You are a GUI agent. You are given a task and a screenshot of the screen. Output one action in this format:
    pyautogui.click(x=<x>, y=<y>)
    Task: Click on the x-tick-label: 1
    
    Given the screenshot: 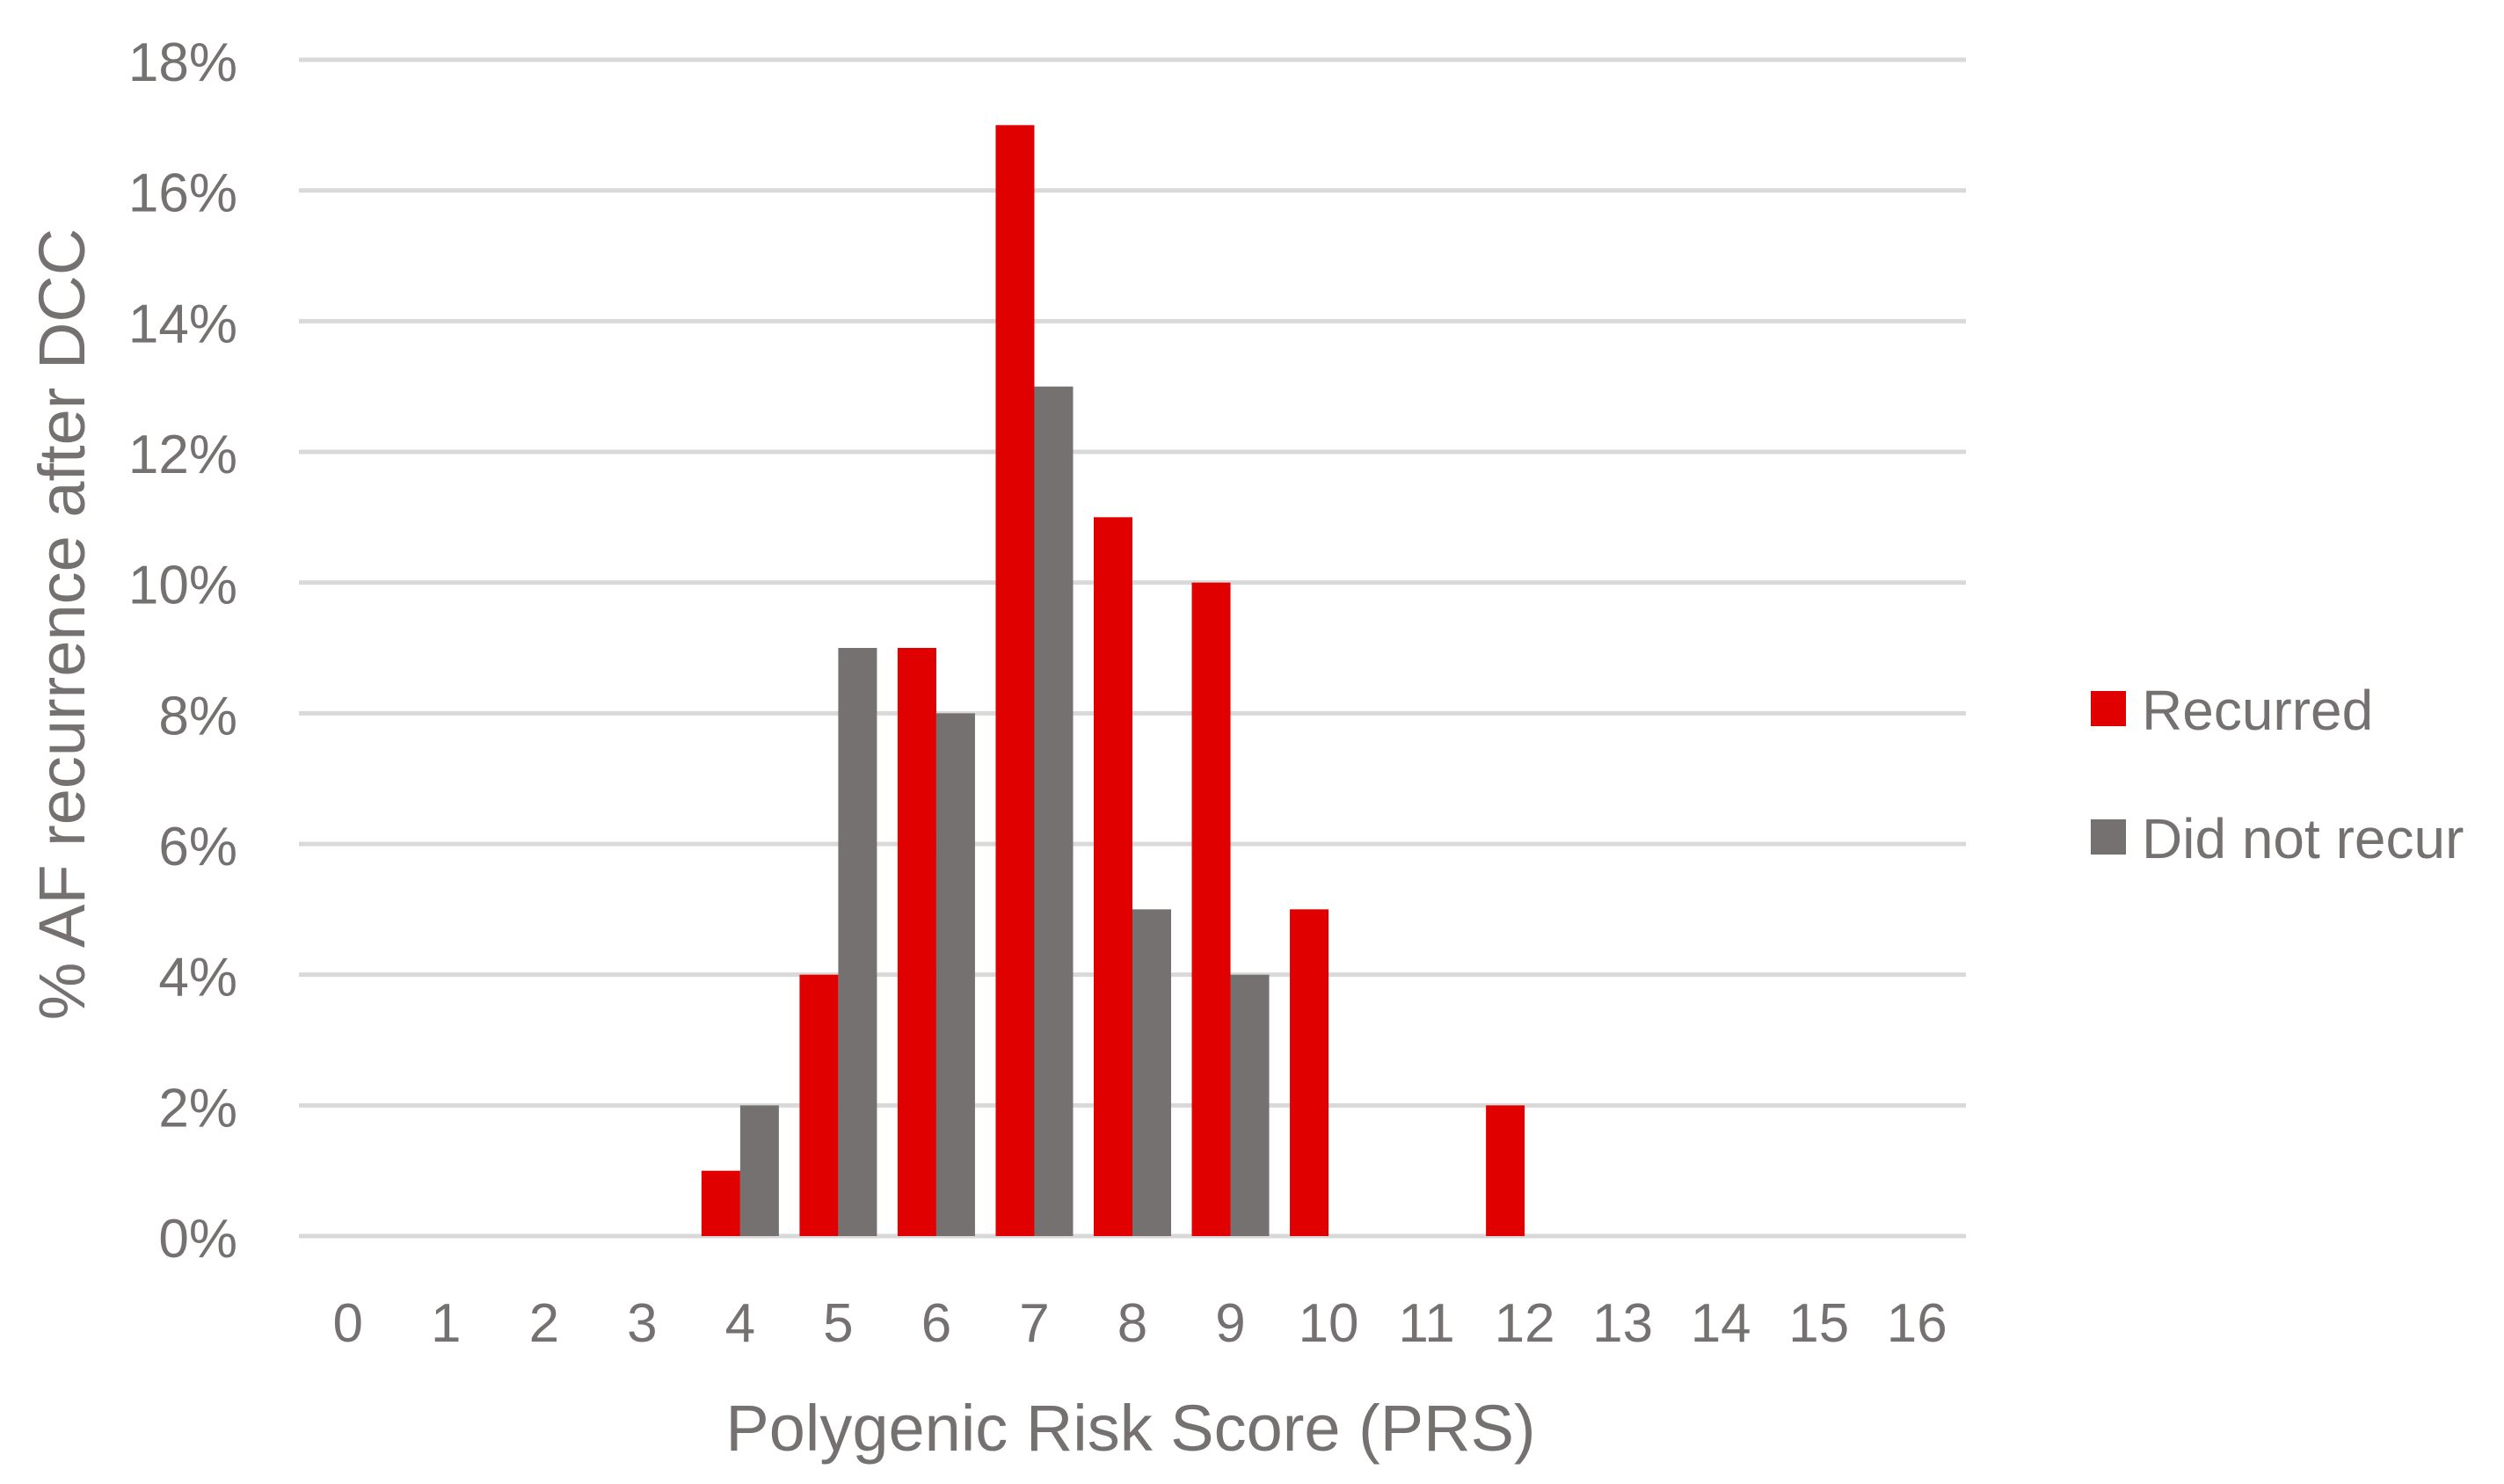 What is the action you would take?
    pyautogui.click(x=446, y=1323)
    